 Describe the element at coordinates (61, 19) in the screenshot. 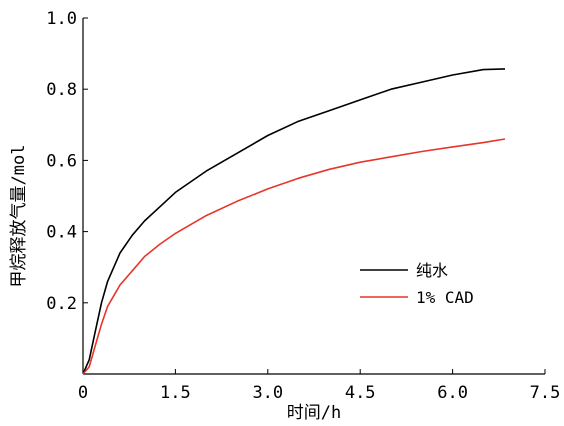

I see `y-tick-label: 1.0` at that location.